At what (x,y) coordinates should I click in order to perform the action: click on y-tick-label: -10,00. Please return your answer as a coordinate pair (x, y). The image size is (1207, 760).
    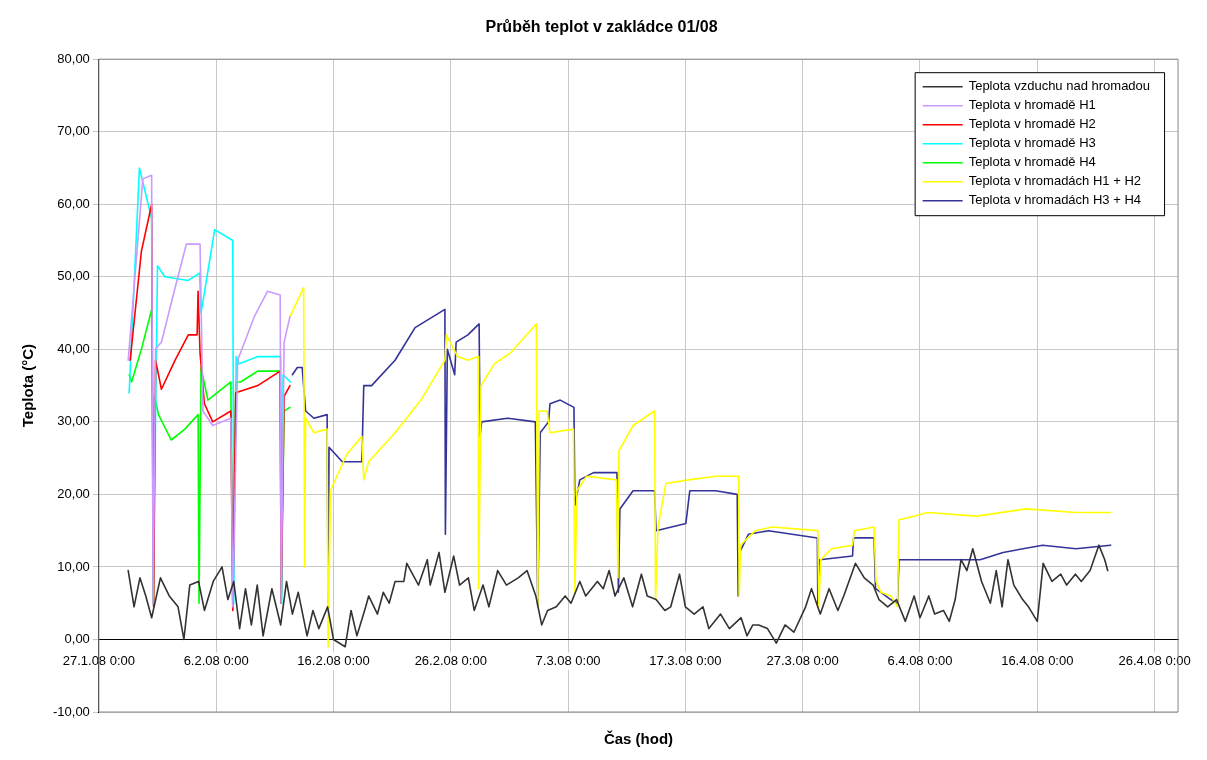
    Looking at the image, I should click on (71, 711).